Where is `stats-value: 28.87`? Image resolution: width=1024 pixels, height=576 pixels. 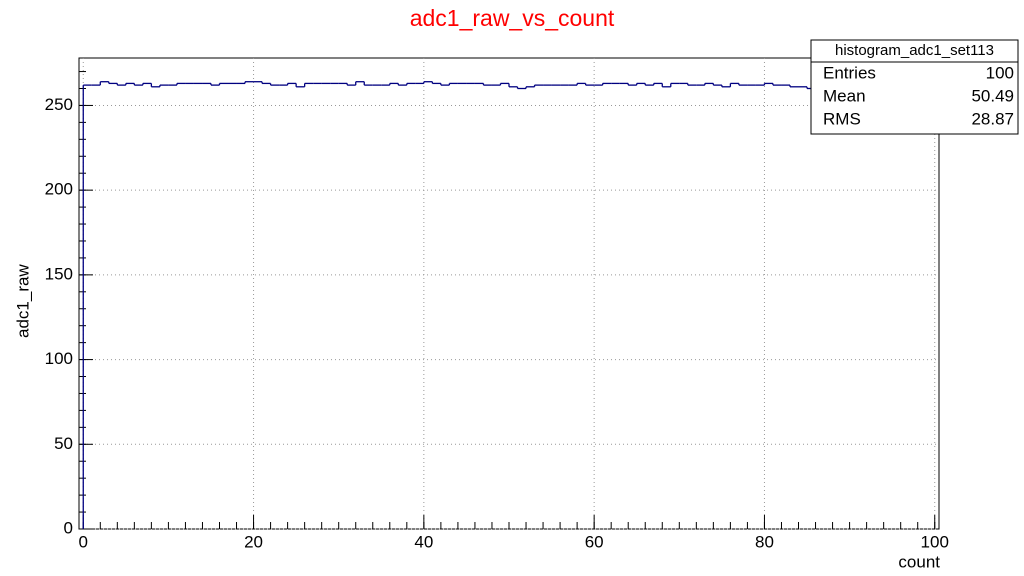
stats-value: 28.87 is located at coordinates (992, 118).